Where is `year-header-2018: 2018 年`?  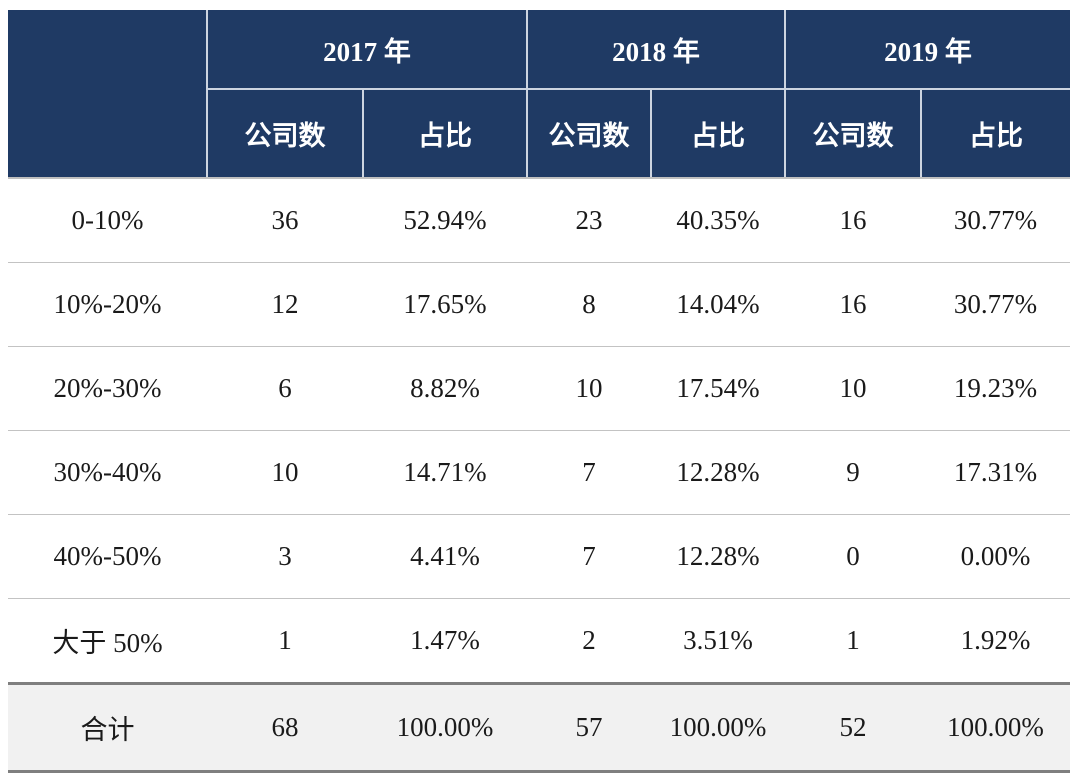 year-header-2018: 2018 年 is located at coordinates (655, 50).